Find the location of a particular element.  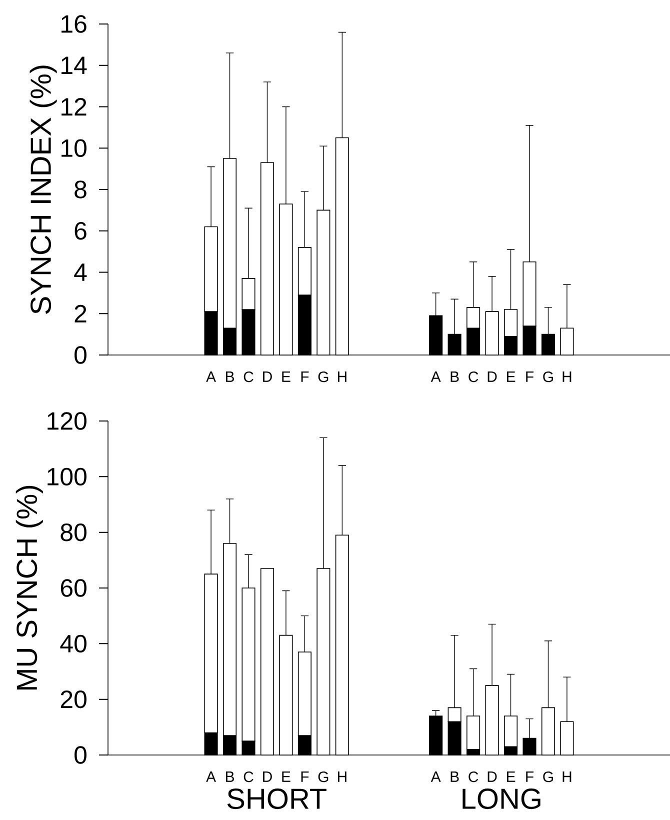

y-axis-title: SYNCH INDEX (%) is located at coordinates (43, 190).